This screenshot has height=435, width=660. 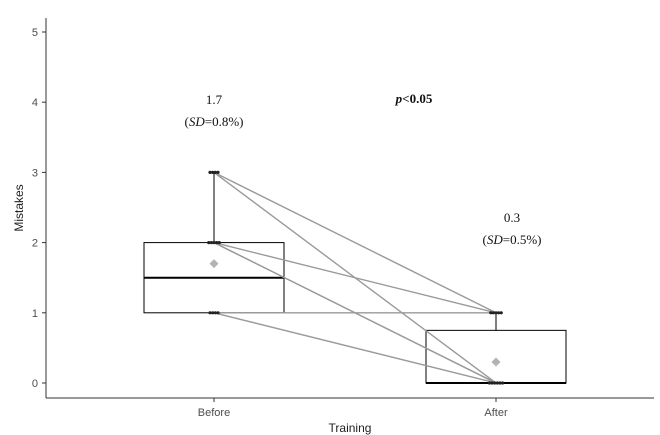 I want to click on y-axis-ticks: 0 1 2 3 4 5, so click(x=39, y=208).